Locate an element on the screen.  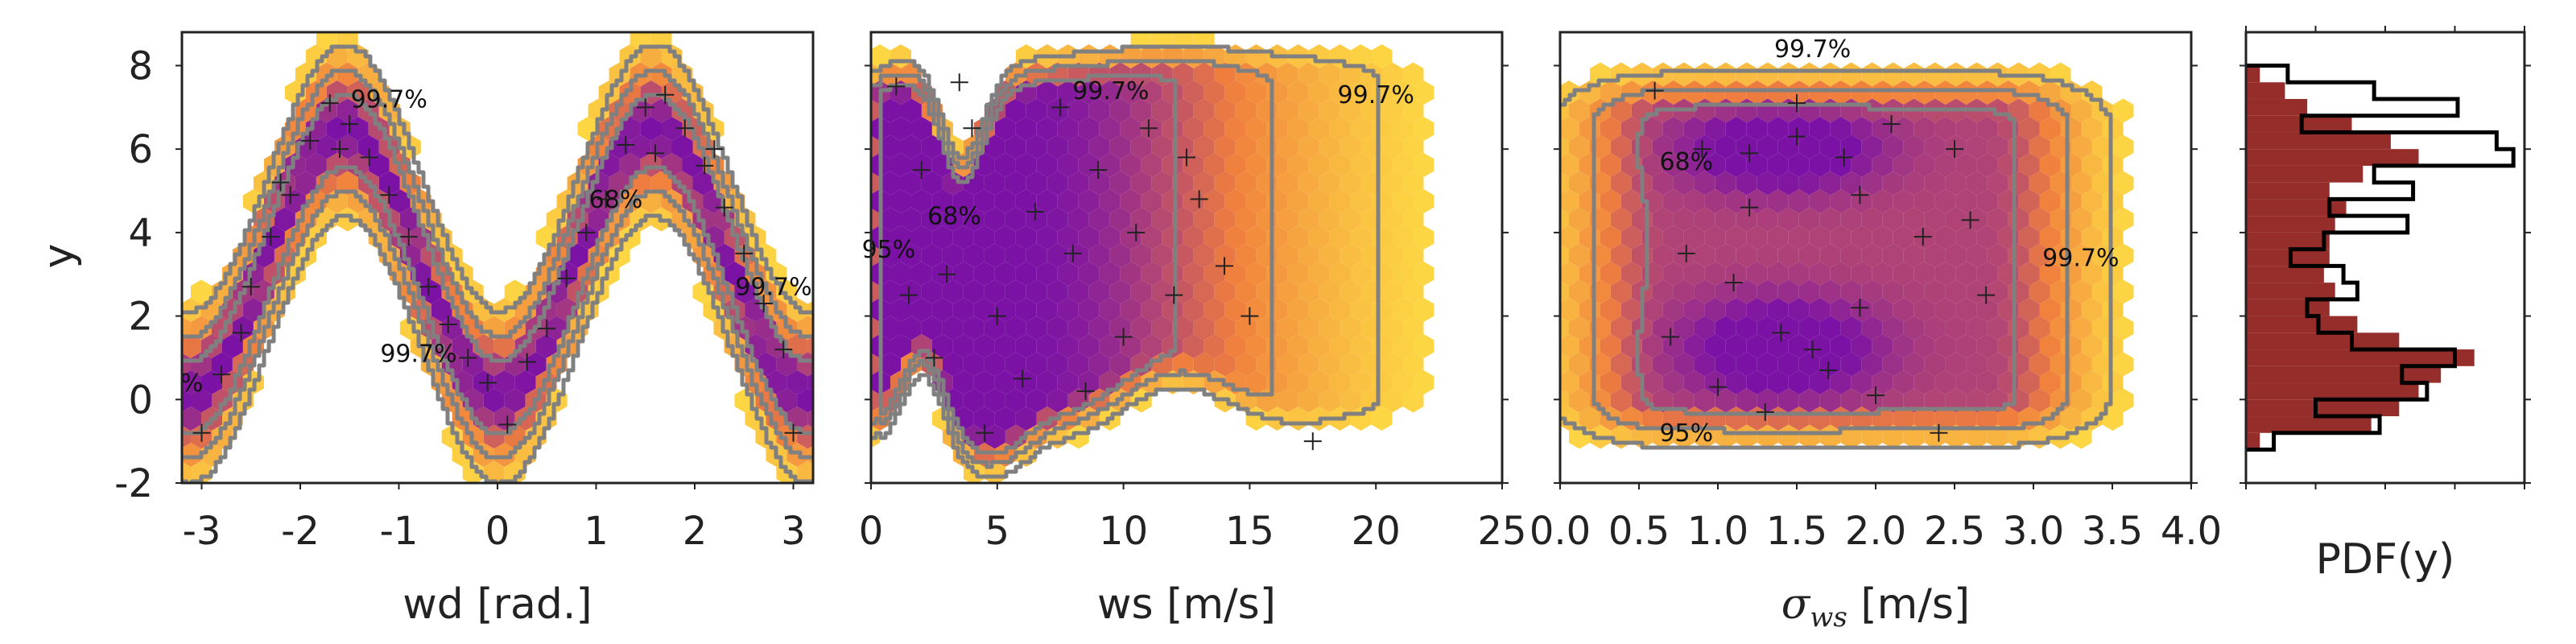
x-tick-label: -2 is located at coordinates (300, 531).